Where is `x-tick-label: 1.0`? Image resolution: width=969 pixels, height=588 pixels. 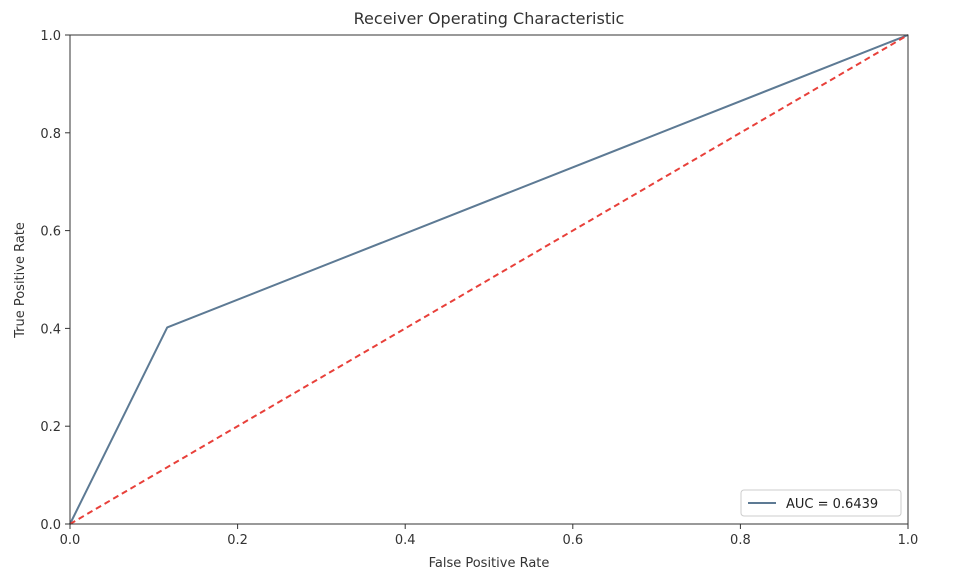 x-tick-label: 1.0 is located at coordinates (908, 540).